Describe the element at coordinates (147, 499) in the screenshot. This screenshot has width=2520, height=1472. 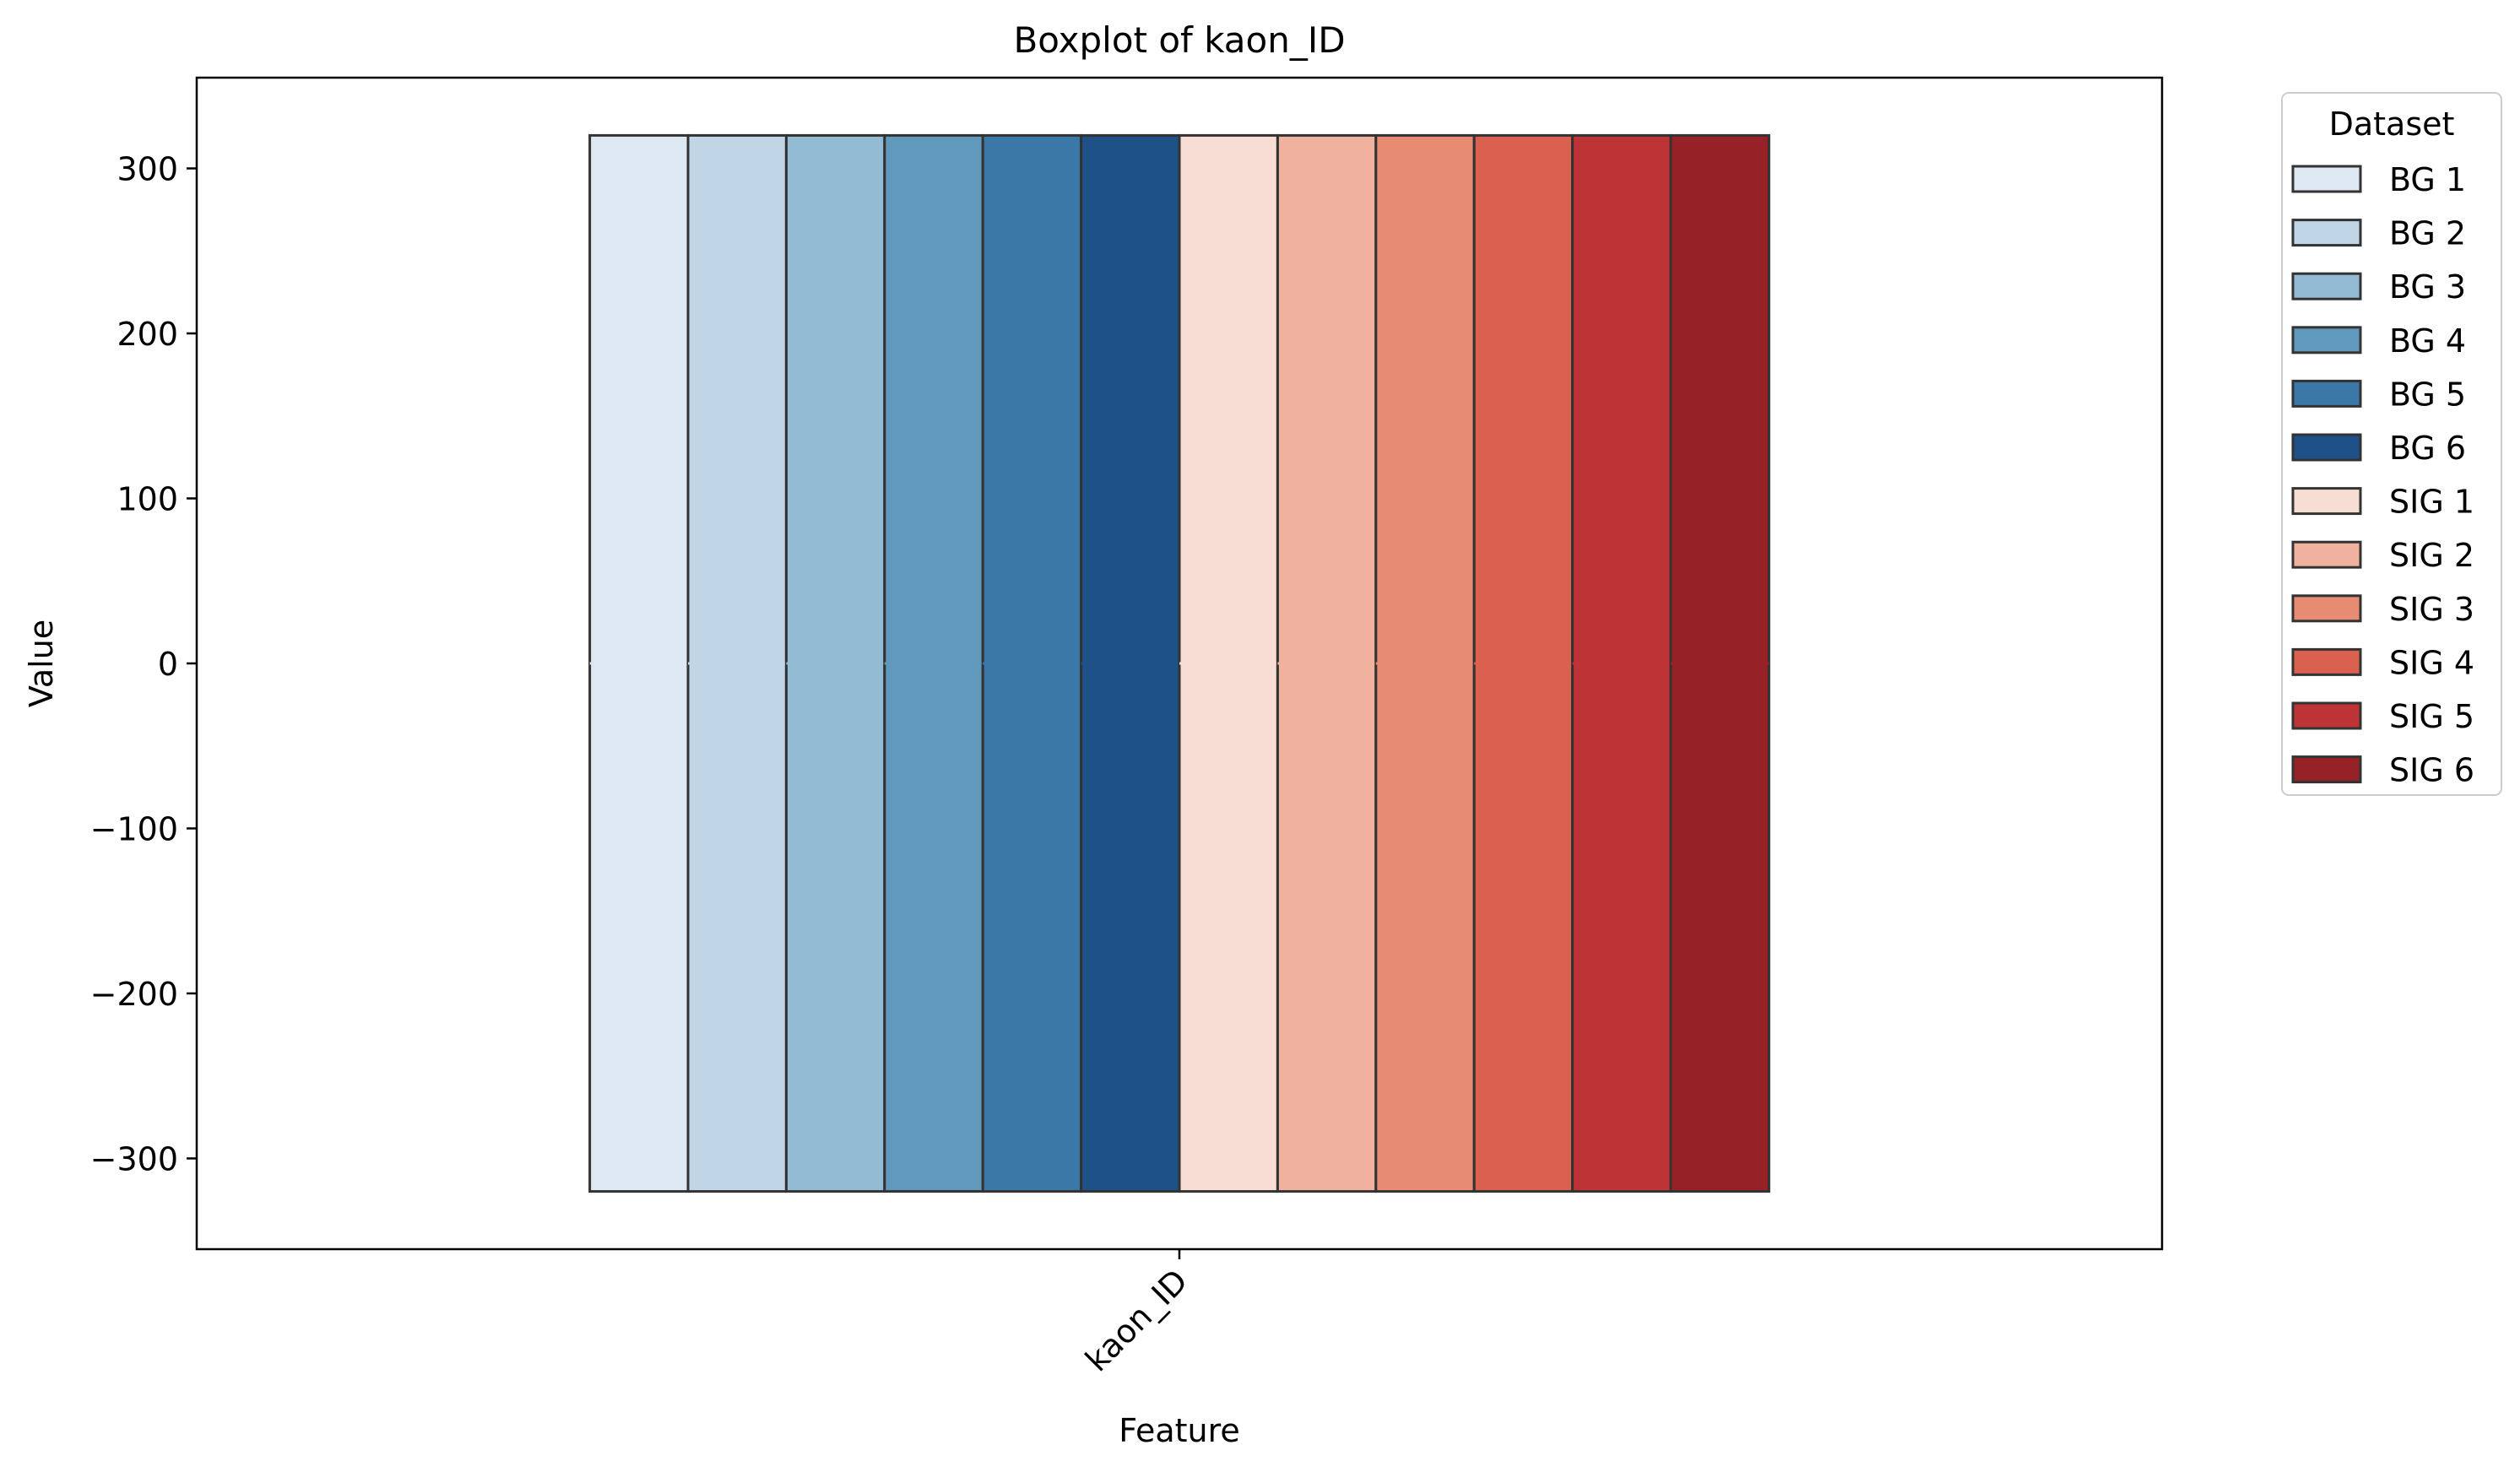
I see `y-tick-label: 100` at that location.